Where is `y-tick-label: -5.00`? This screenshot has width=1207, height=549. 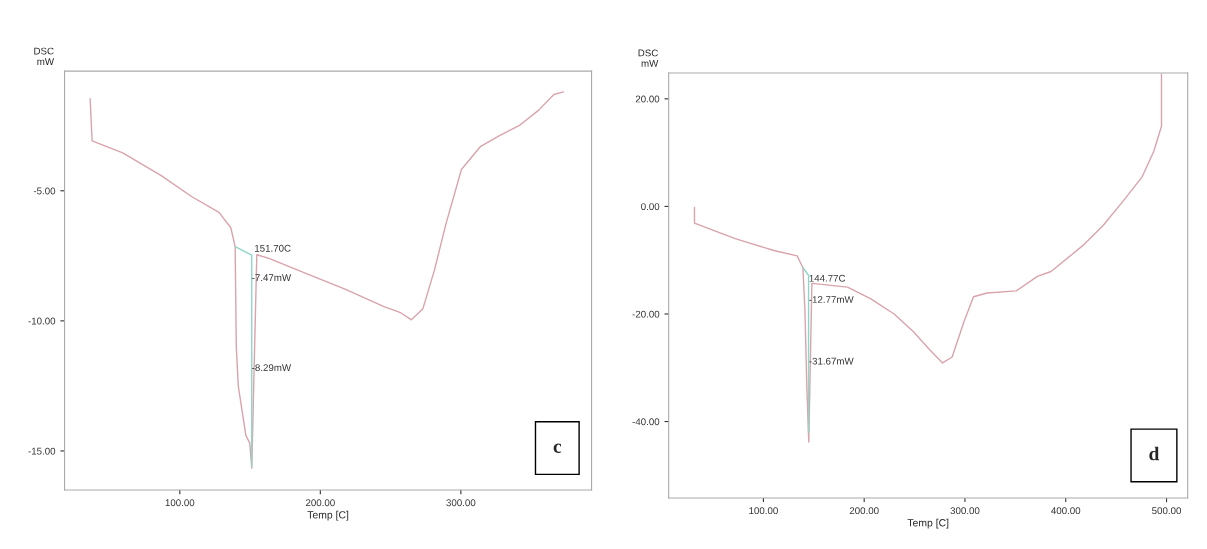 y-tick-label: -5.00 is located at coordinates (44, 191).